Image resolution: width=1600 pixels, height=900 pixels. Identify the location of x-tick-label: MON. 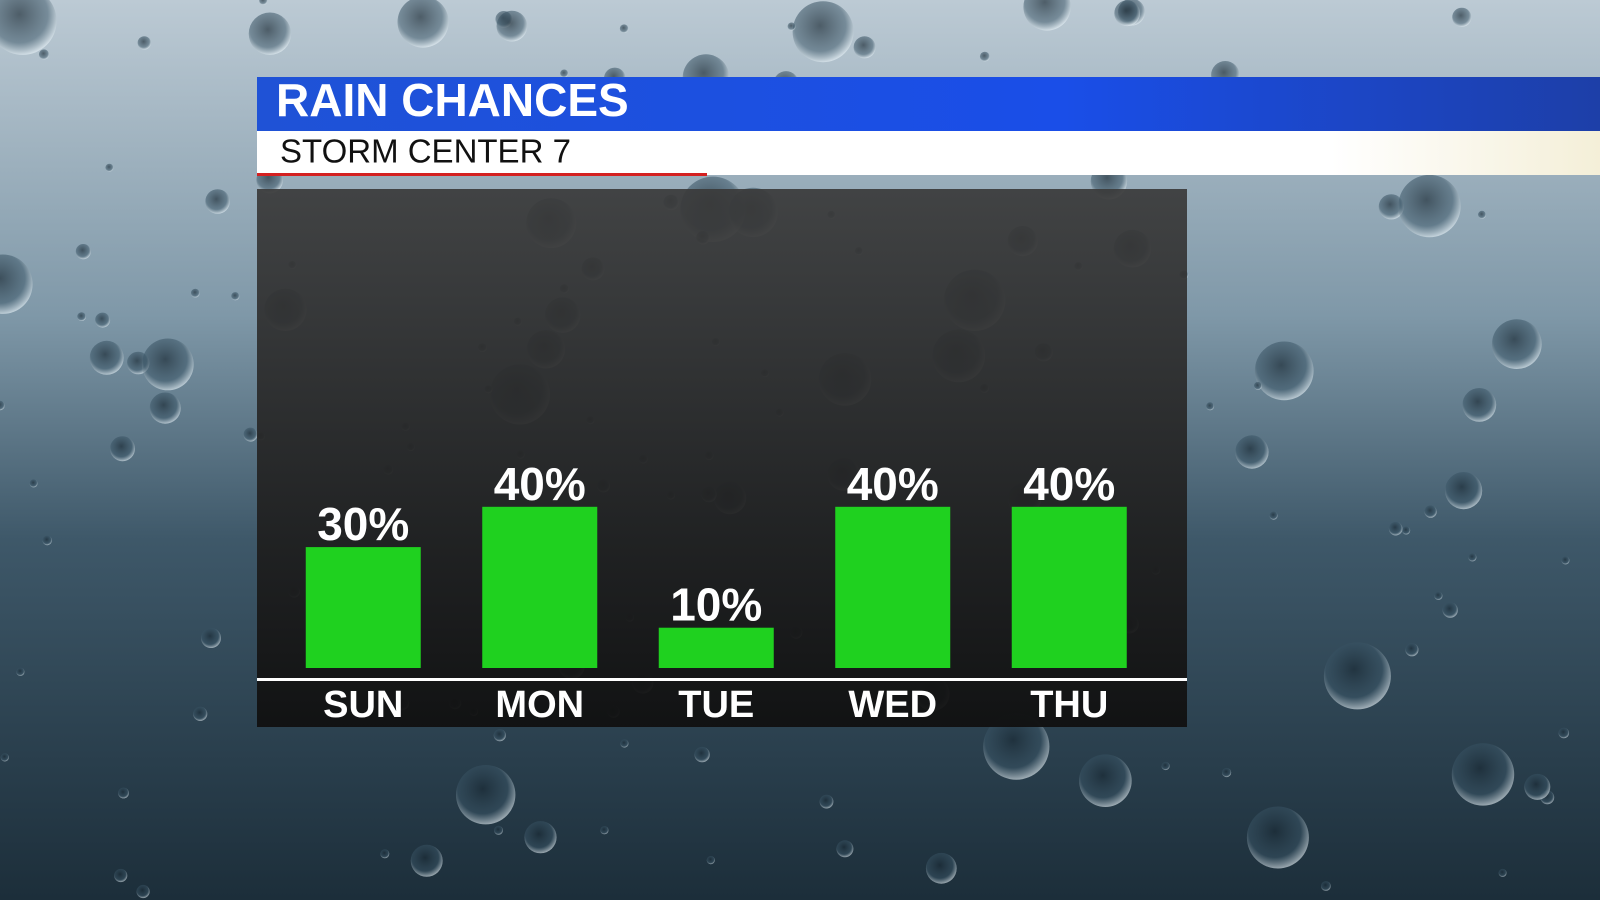
(539, 705).